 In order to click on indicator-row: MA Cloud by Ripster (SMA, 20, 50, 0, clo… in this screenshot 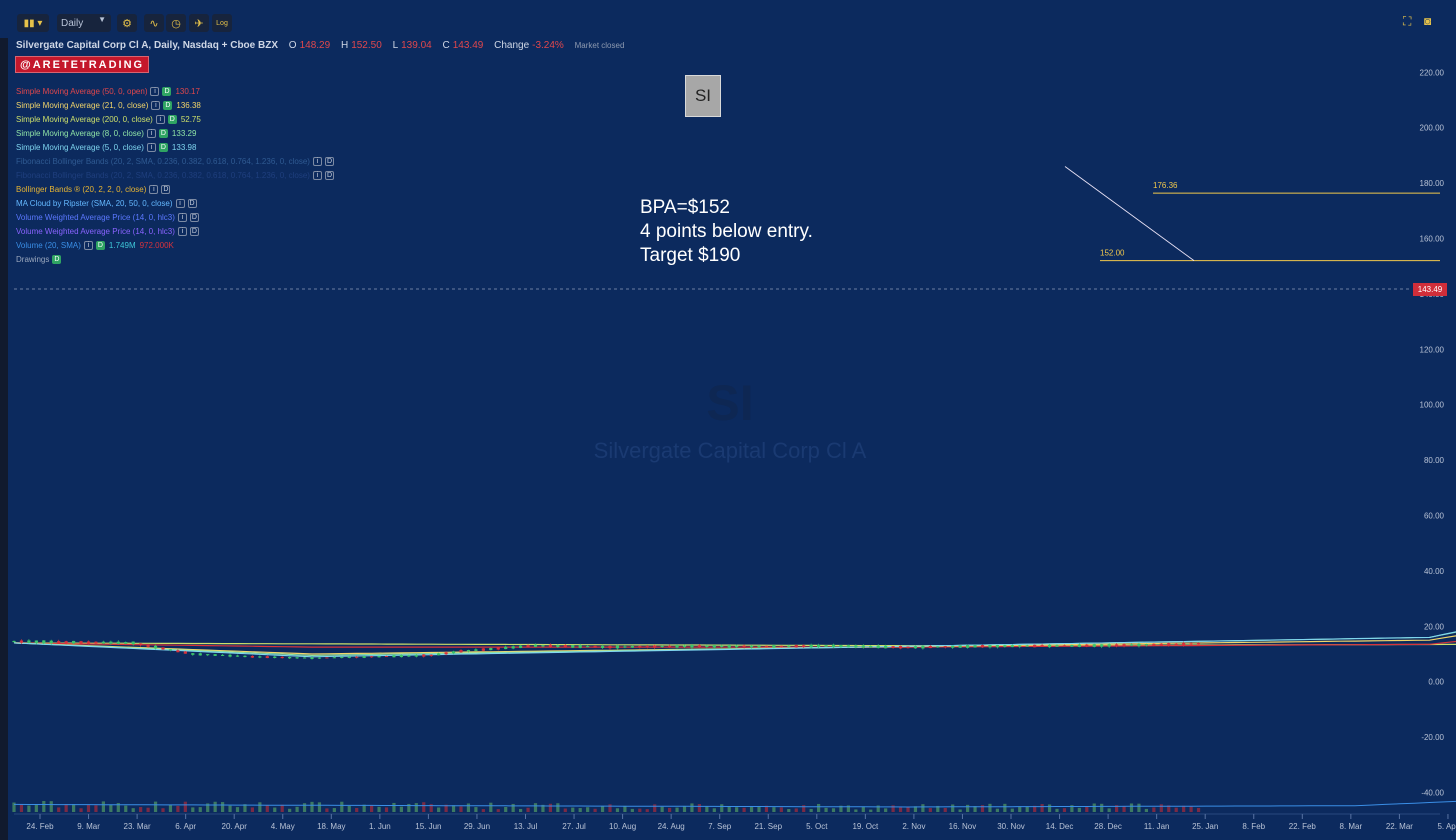, I will do `click(175, 203)`.